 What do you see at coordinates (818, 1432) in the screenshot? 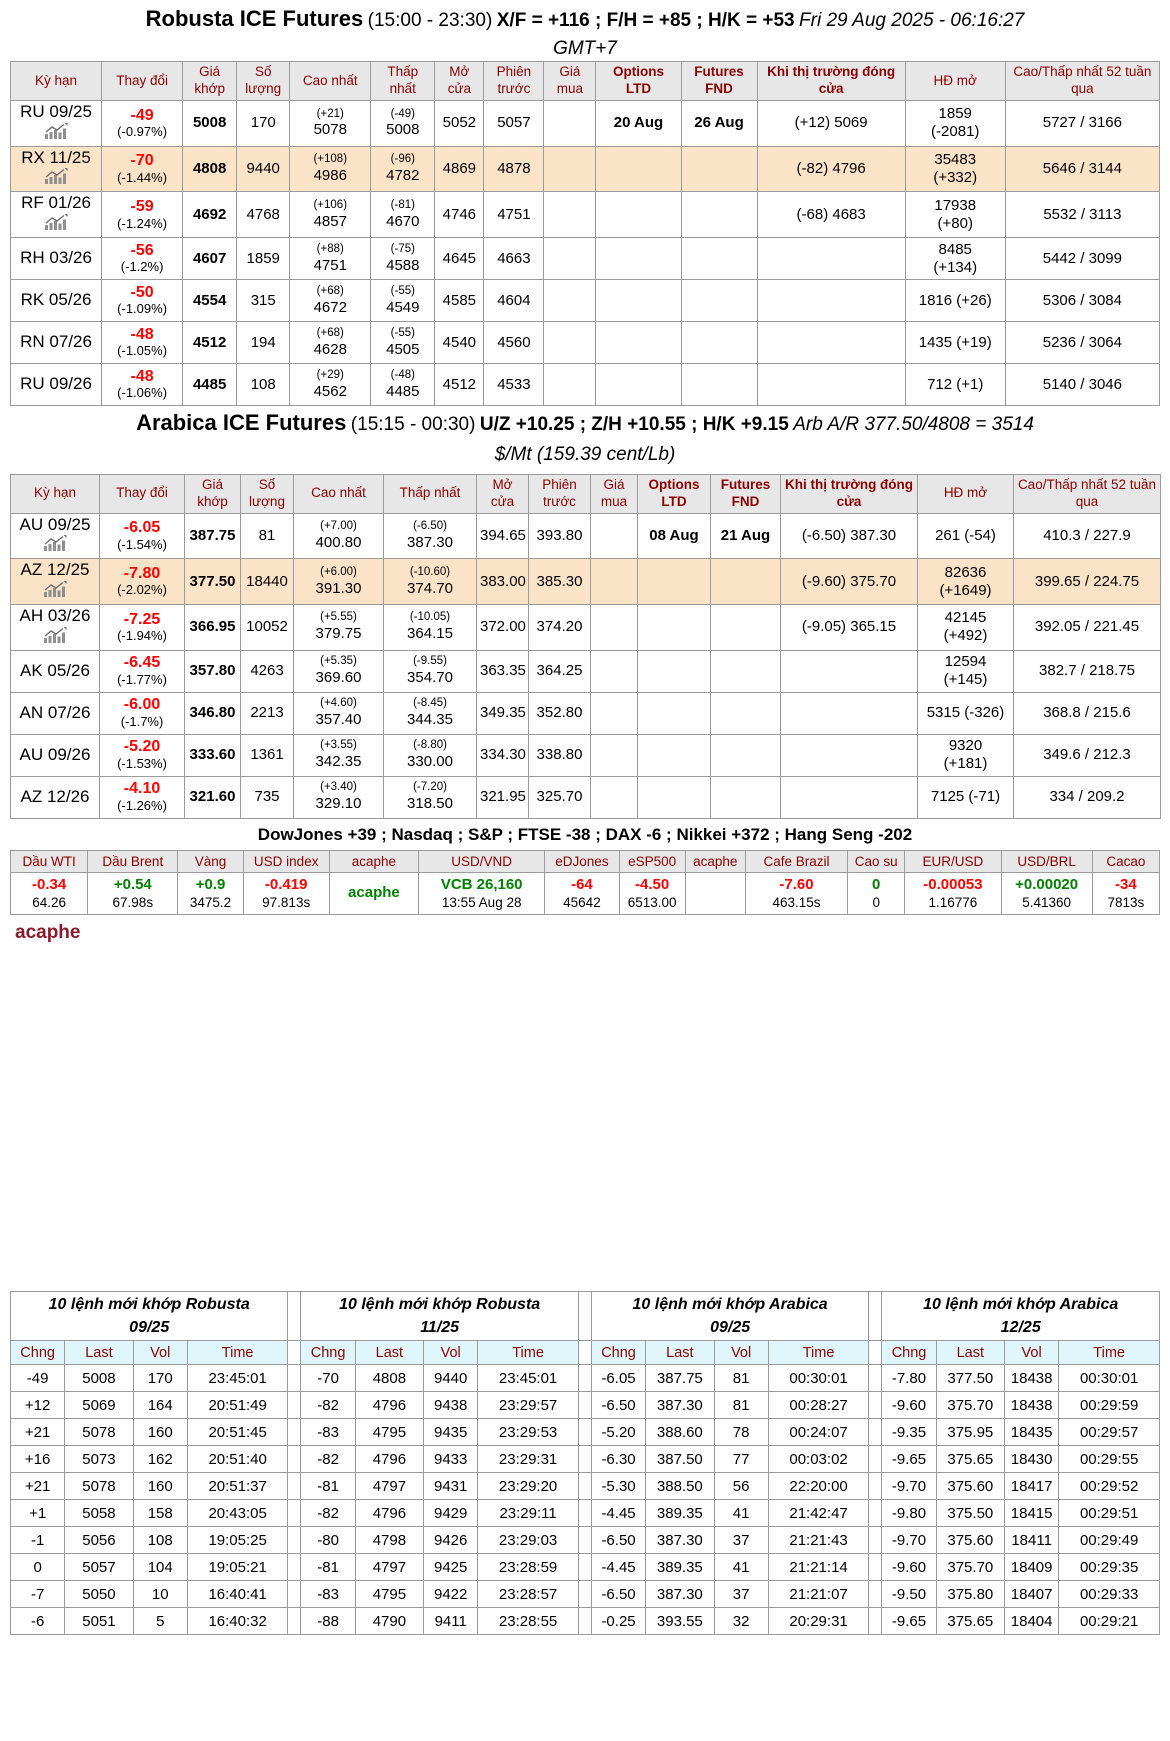
I see `order-time: 00:24:07` at bounding box center [818, 1432].